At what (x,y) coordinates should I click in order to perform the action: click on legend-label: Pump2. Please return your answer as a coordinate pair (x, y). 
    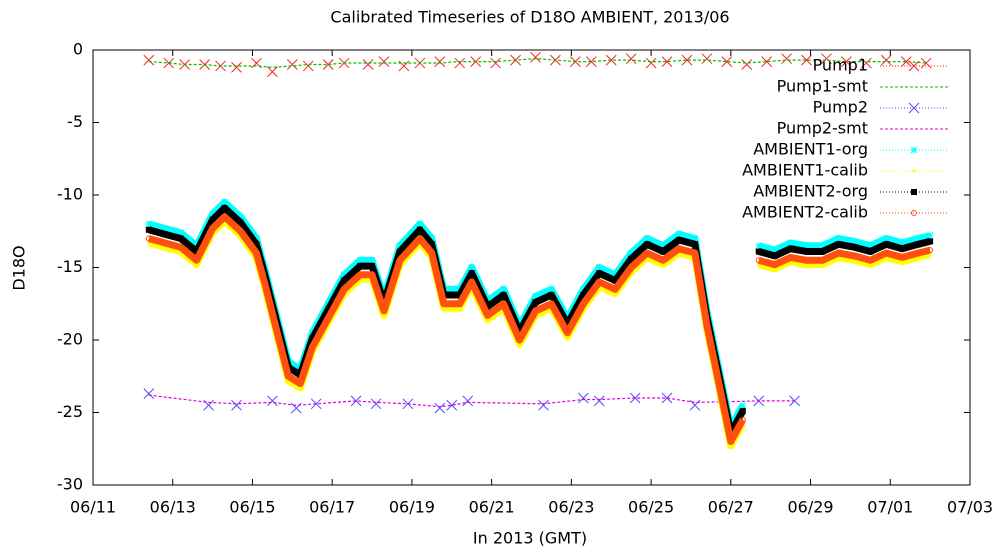
    Looking at the image, I should click on (840, 107).